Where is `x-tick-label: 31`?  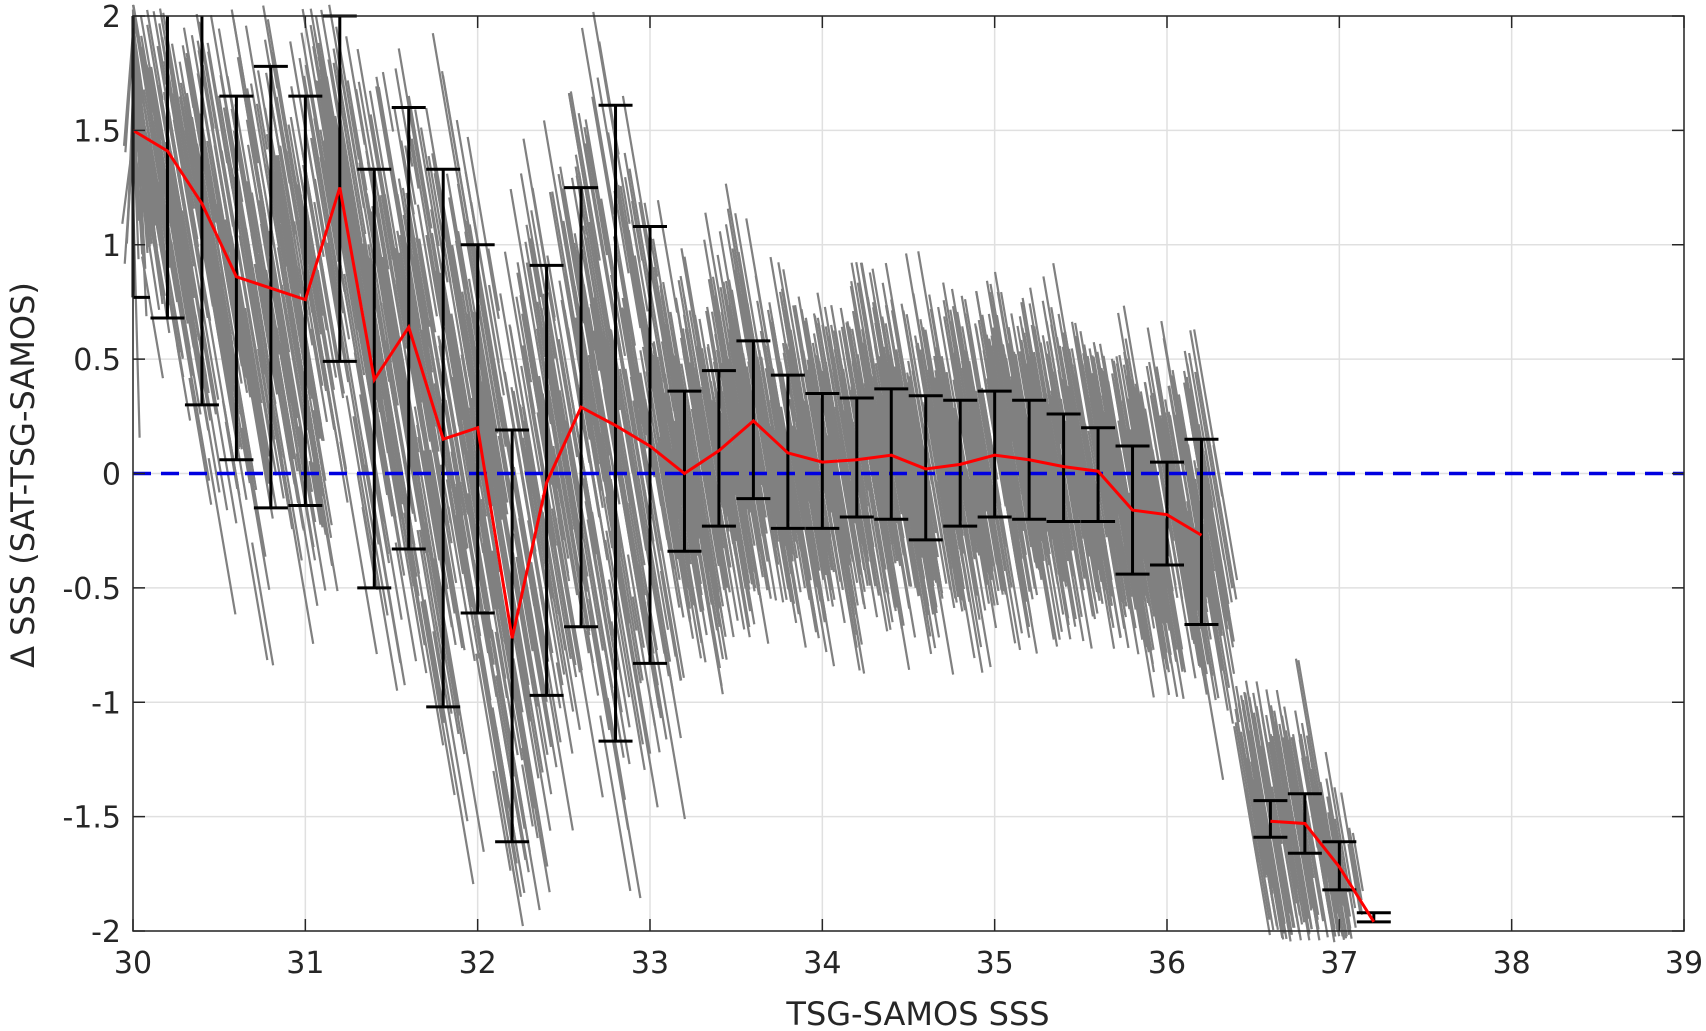 x-tick-label: 31 is located at coordinates (305, 963).